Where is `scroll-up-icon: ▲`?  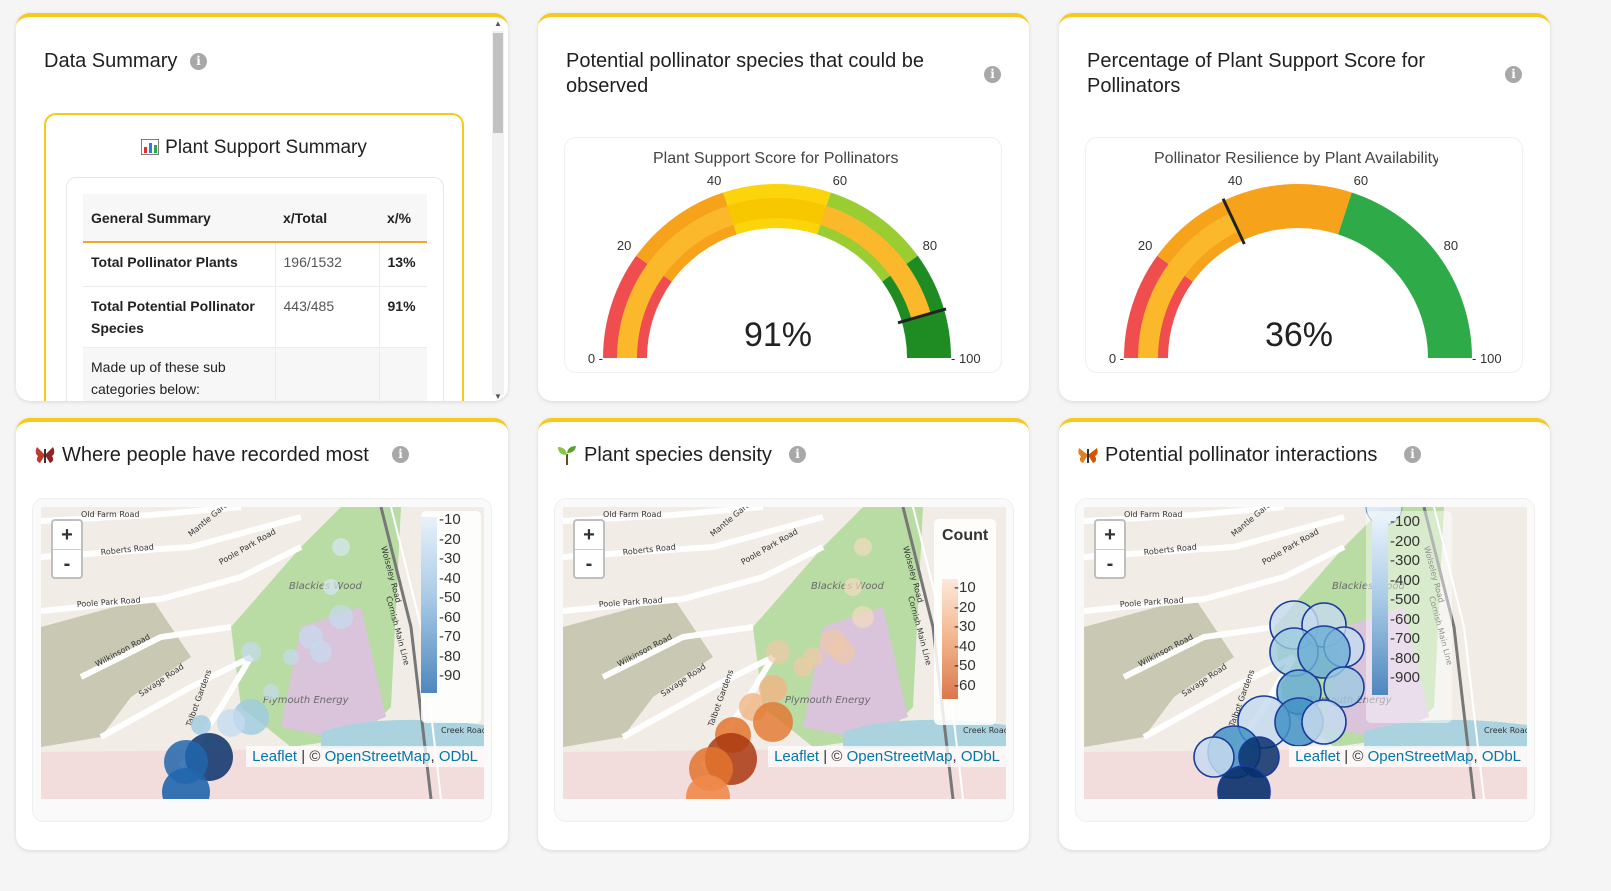 scroll-up-icon: ▲ is located at coordinates (498, 23).